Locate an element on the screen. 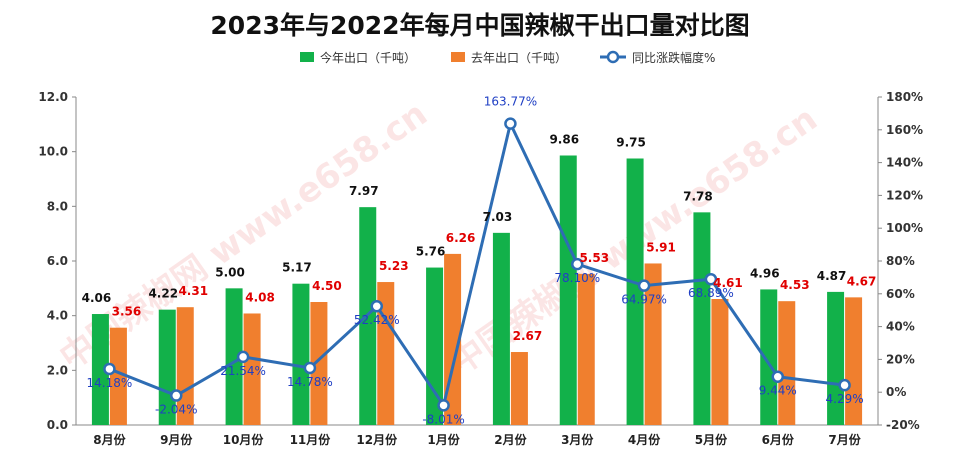  bar-previous-value-label: 5.53 is located at coordinates (594, 258).